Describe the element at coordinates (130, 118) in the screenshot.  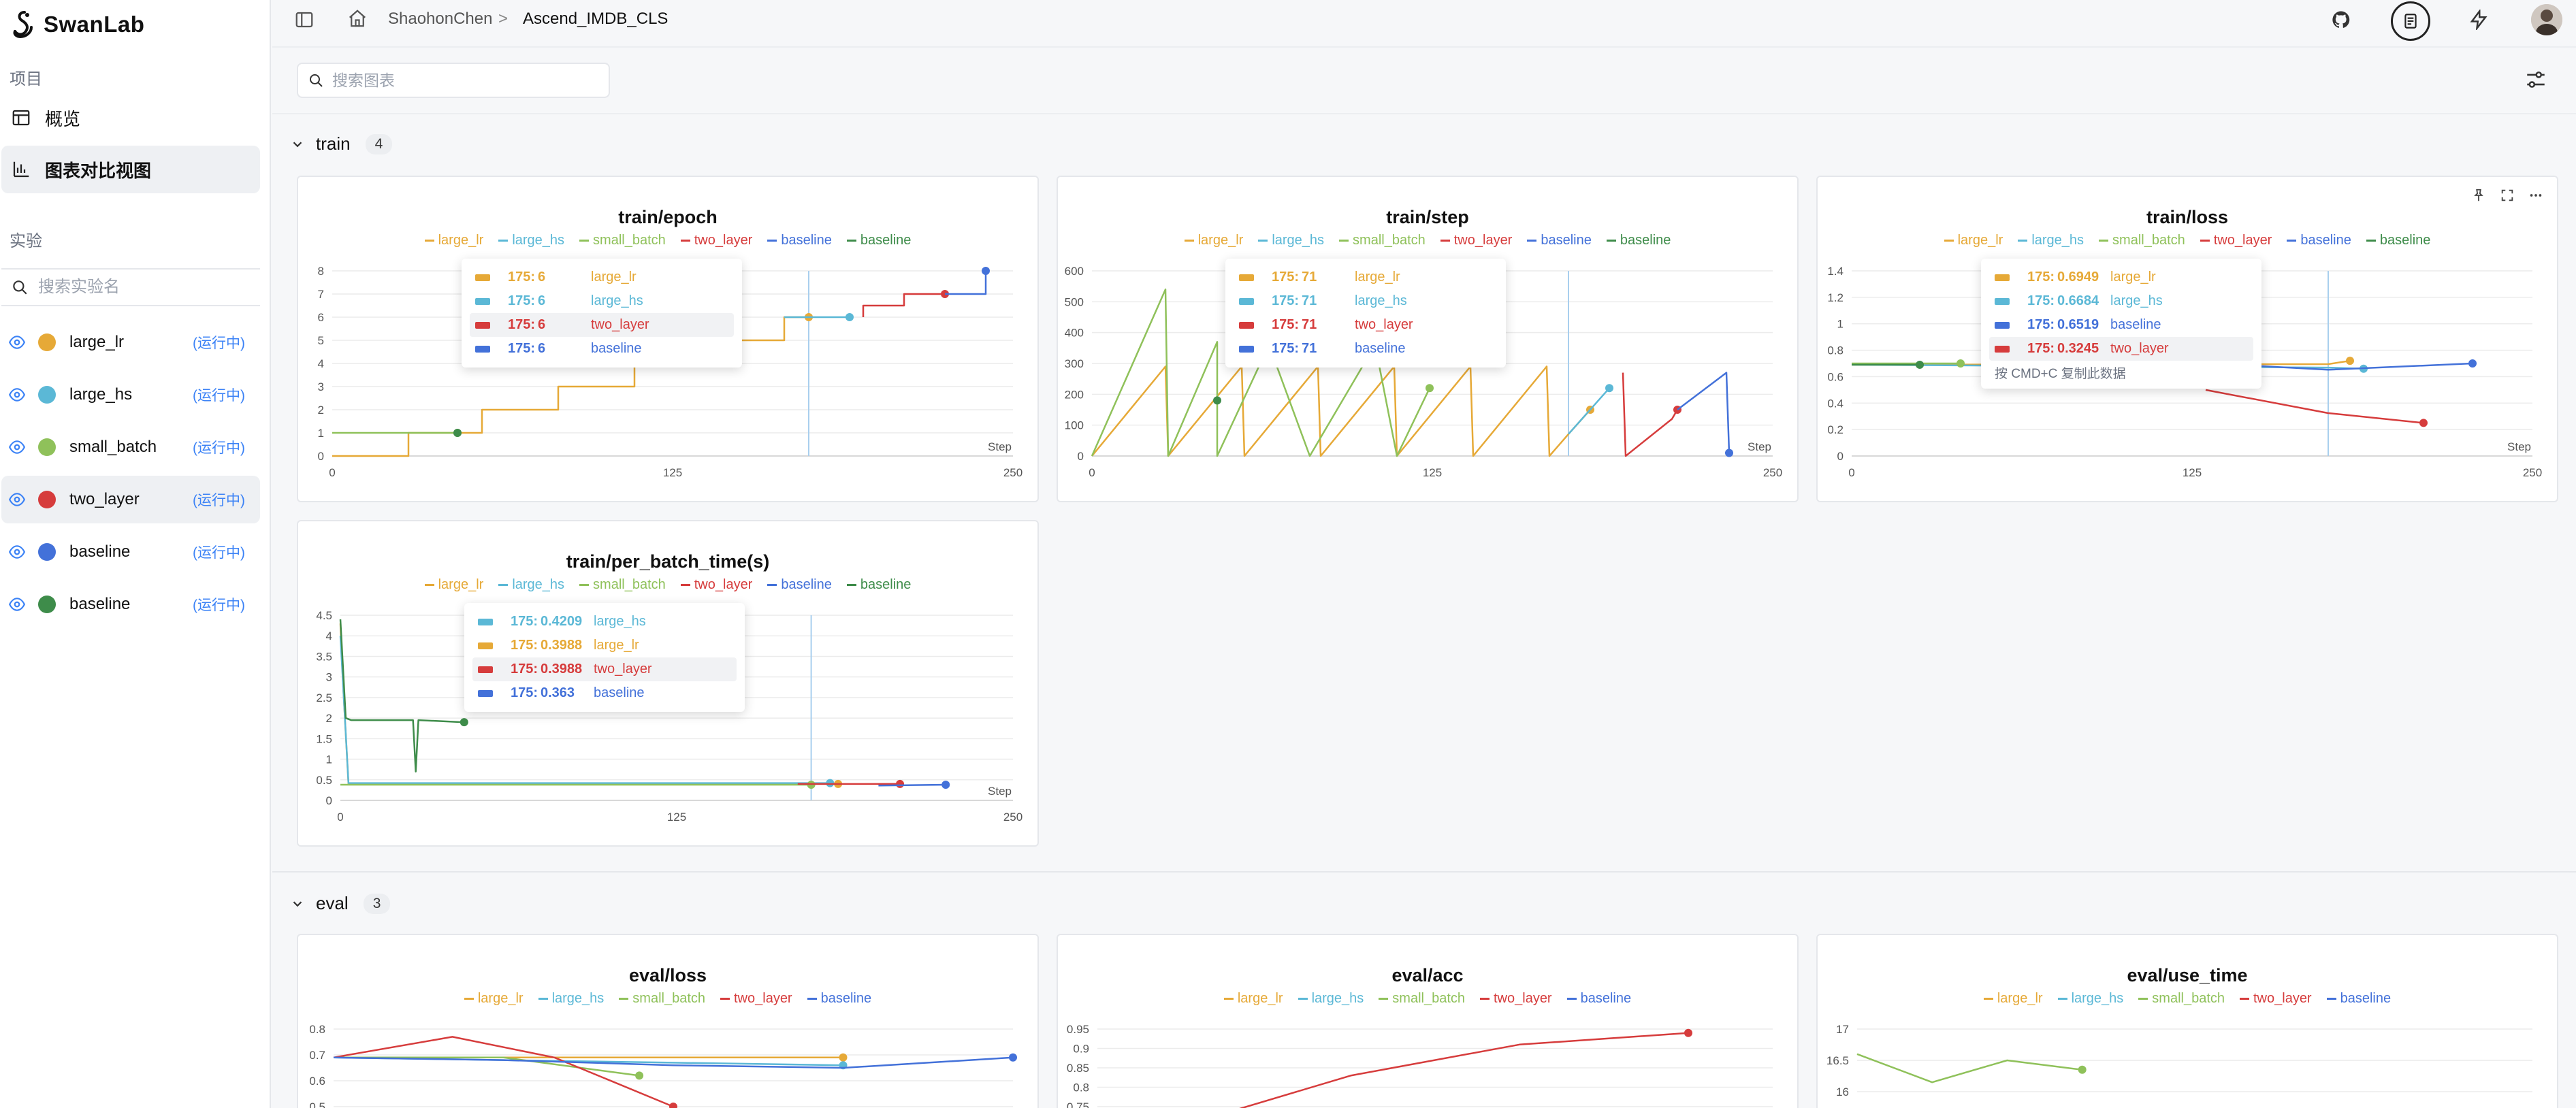
I see `nav-overview: 概览` at that location.